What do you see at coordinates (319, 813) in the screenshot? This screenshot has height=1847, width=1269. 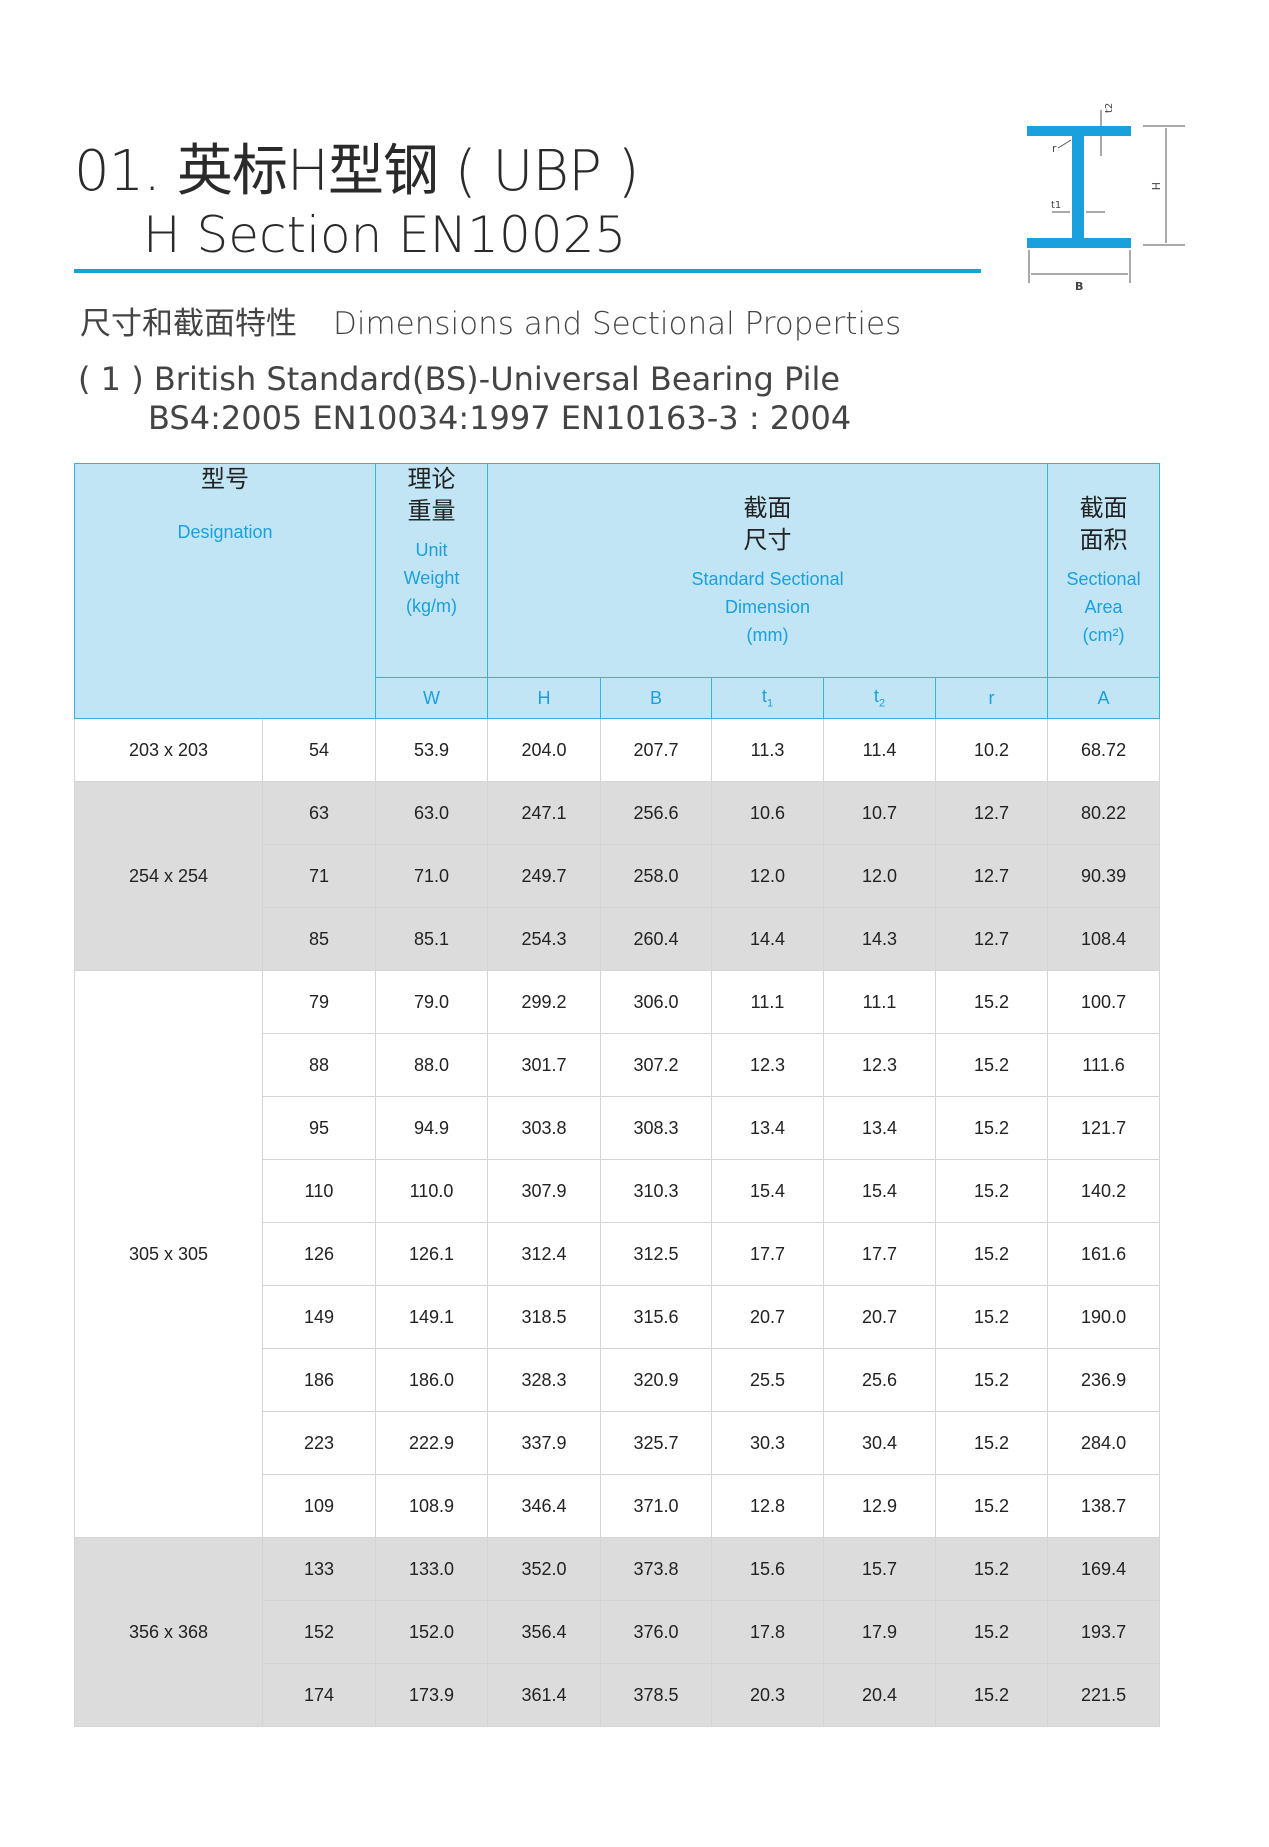 I see `value-cell: 63` at bounding box center [319, 813].